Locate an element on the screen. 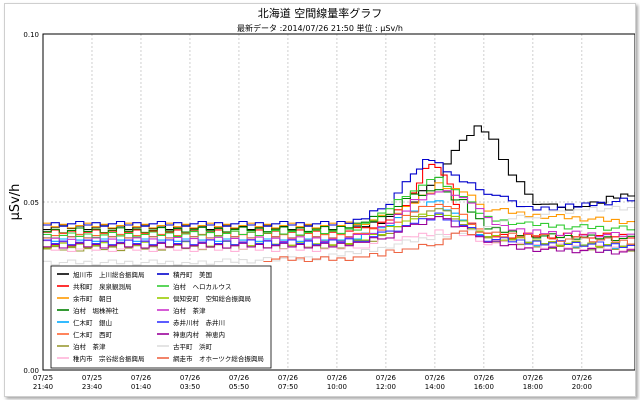  chart-subtitle: 最新データ :2014/07/26 21:50 単位 : μSv/h is located at coordinates (320, 28).